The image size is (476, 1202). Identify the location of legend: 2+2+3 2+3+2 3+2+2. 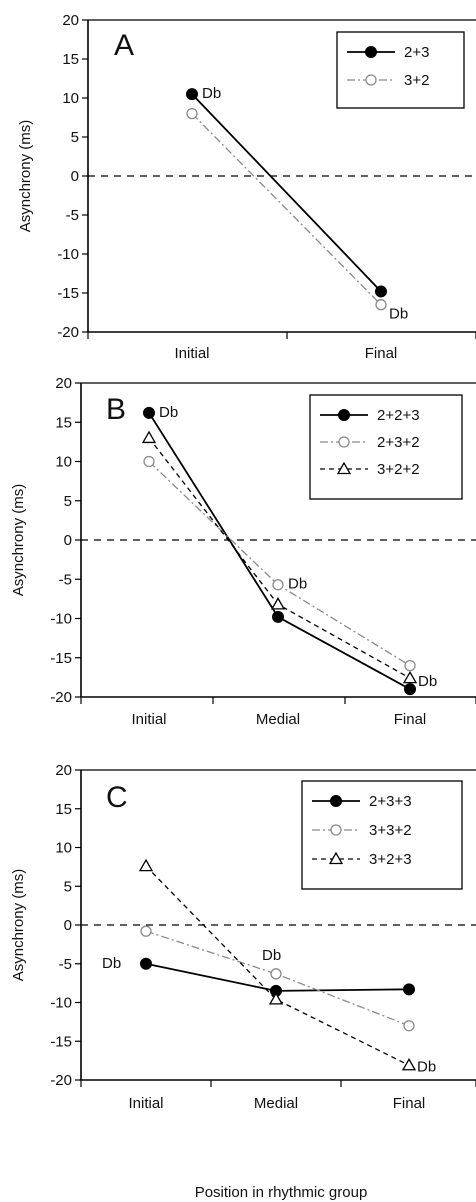
(386, 447).